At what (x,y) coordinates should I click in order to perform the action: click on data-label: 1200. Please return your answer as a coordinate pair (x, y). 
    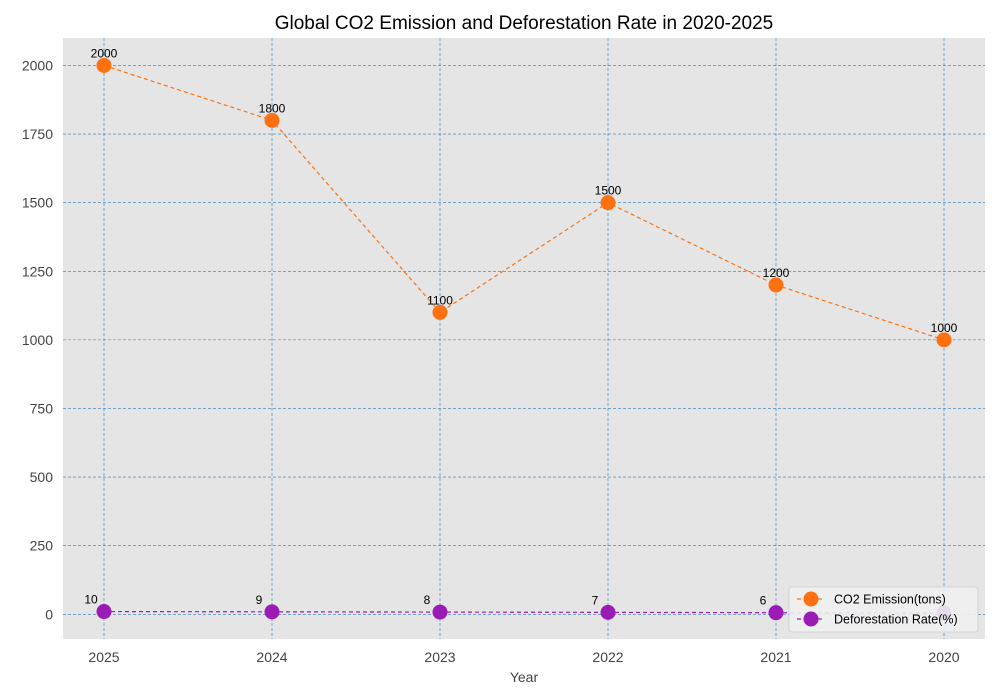
    Looking at the image, I should click on (776, 273).